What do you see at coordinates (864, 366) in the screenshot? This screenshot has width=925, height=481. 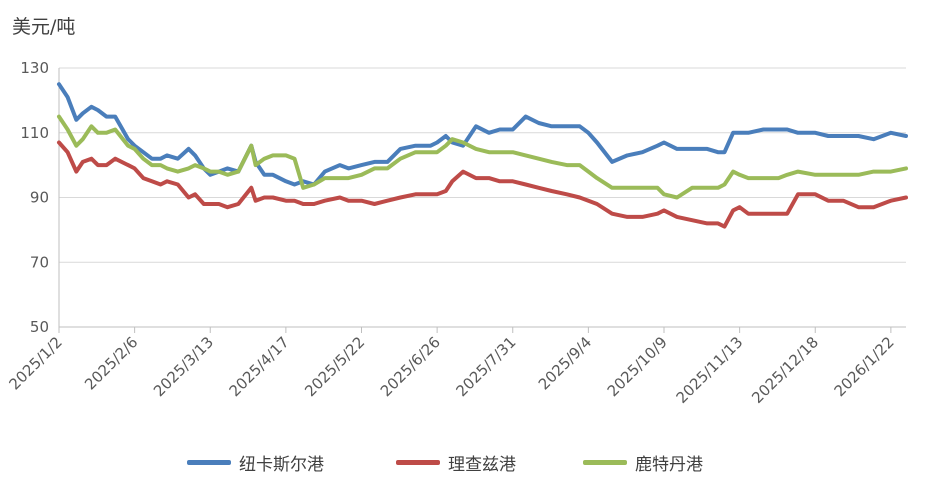 I see `x-tick-label: 2026/1/22` at bounding box center [864, 366].